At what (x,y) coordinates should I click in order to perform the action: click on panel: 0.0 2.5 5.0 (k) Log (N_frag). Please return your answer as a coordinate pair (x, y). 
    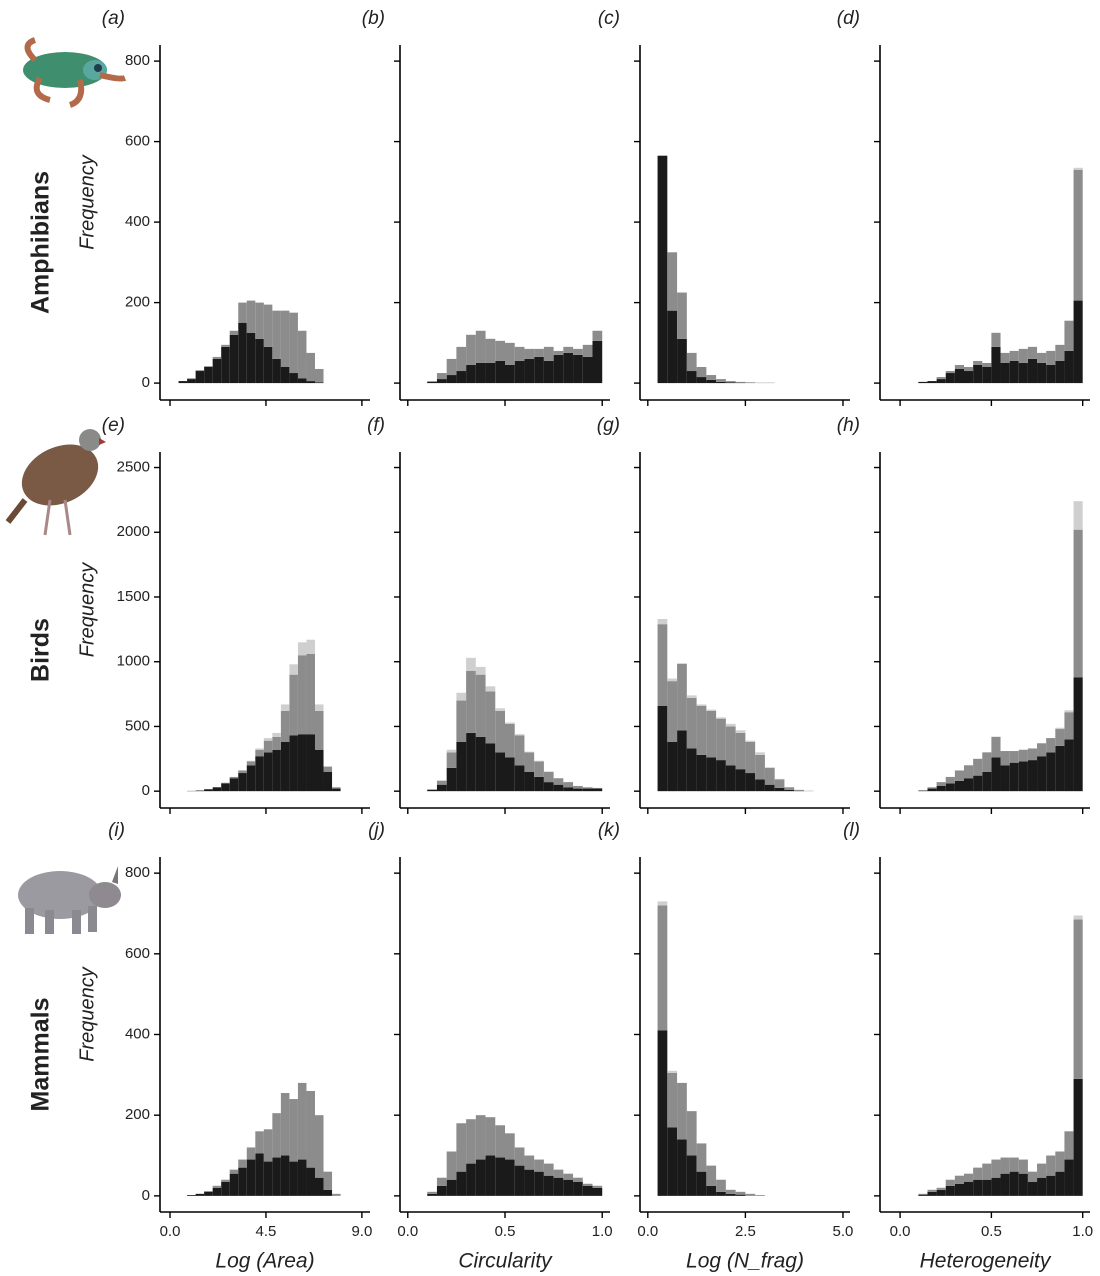
    Looking at the image, I should click on (726, 1046).